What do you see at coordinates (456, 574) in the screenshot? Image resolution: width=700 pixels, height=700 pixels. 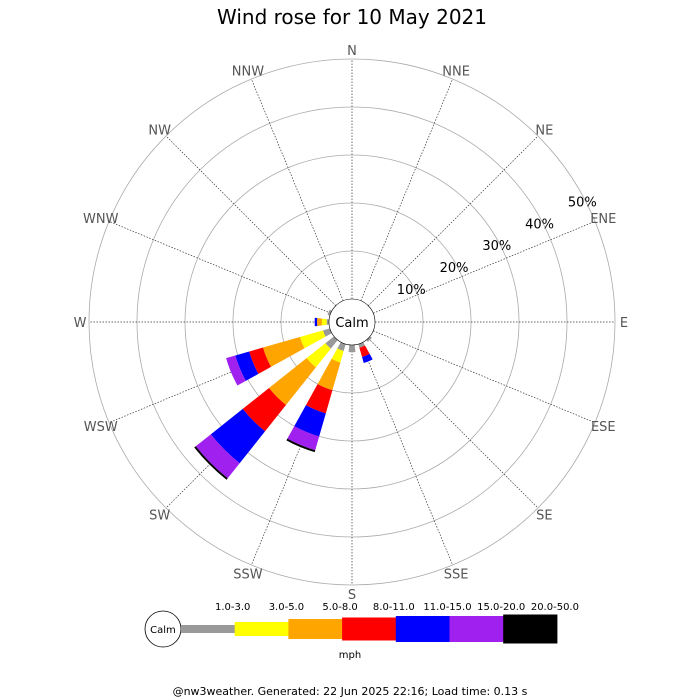 I see `direction-label-sse: SSE` at bounding box center [456, 574].